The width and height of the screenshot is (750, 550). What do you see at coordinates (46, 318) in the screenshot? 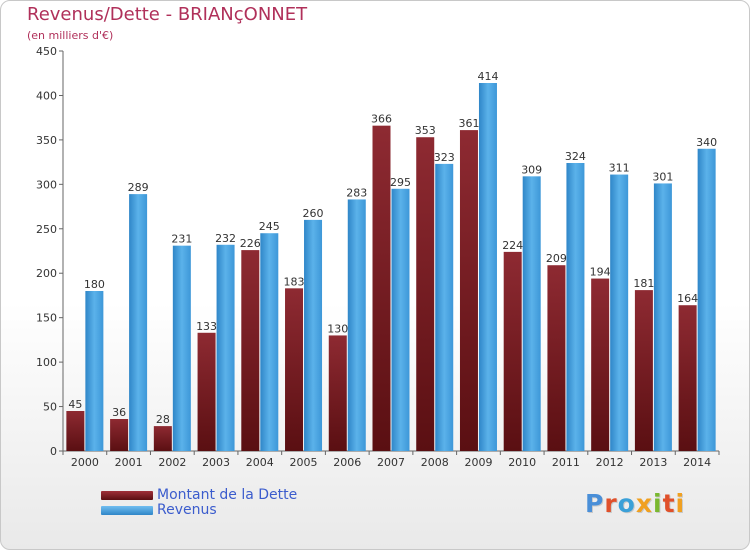
I see `y-tick-label: 150` at bounding box center [46, 318].